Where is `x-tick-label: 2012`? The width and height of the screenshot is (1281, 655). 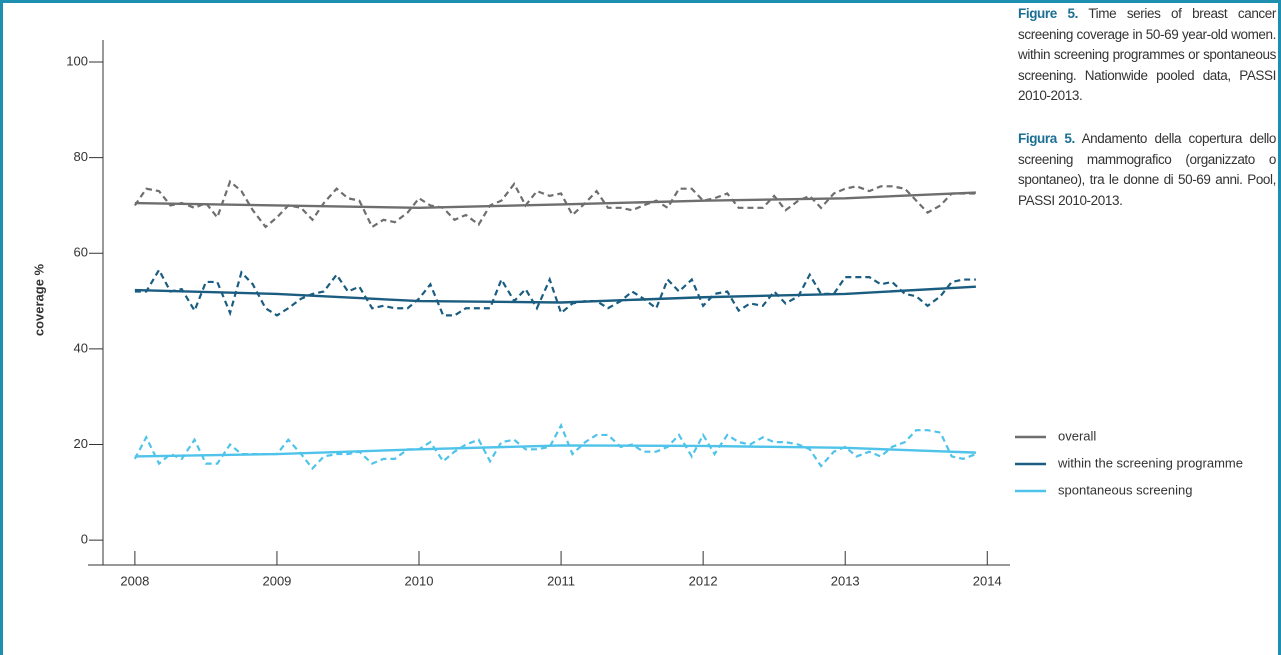
x-tick-label: 2012 is located at coordinates (703, 580).